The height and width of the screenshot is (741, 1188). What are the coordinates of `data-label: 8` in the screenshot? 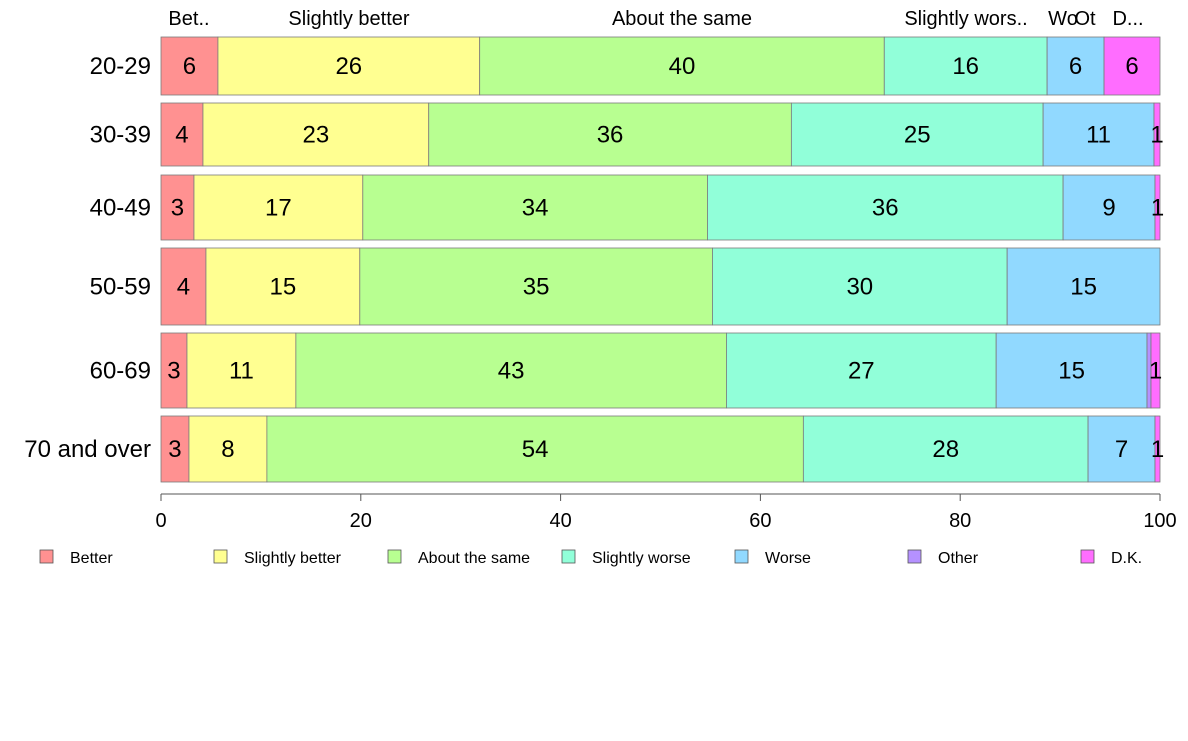 It's located at (227, 449).